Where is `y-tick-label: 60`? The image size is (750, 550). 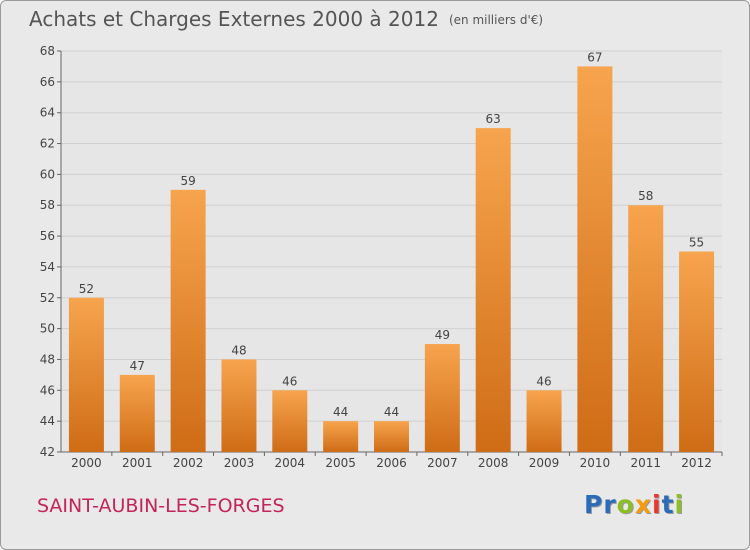 y-tick-label: 60 is located at coordinates (47, 174).